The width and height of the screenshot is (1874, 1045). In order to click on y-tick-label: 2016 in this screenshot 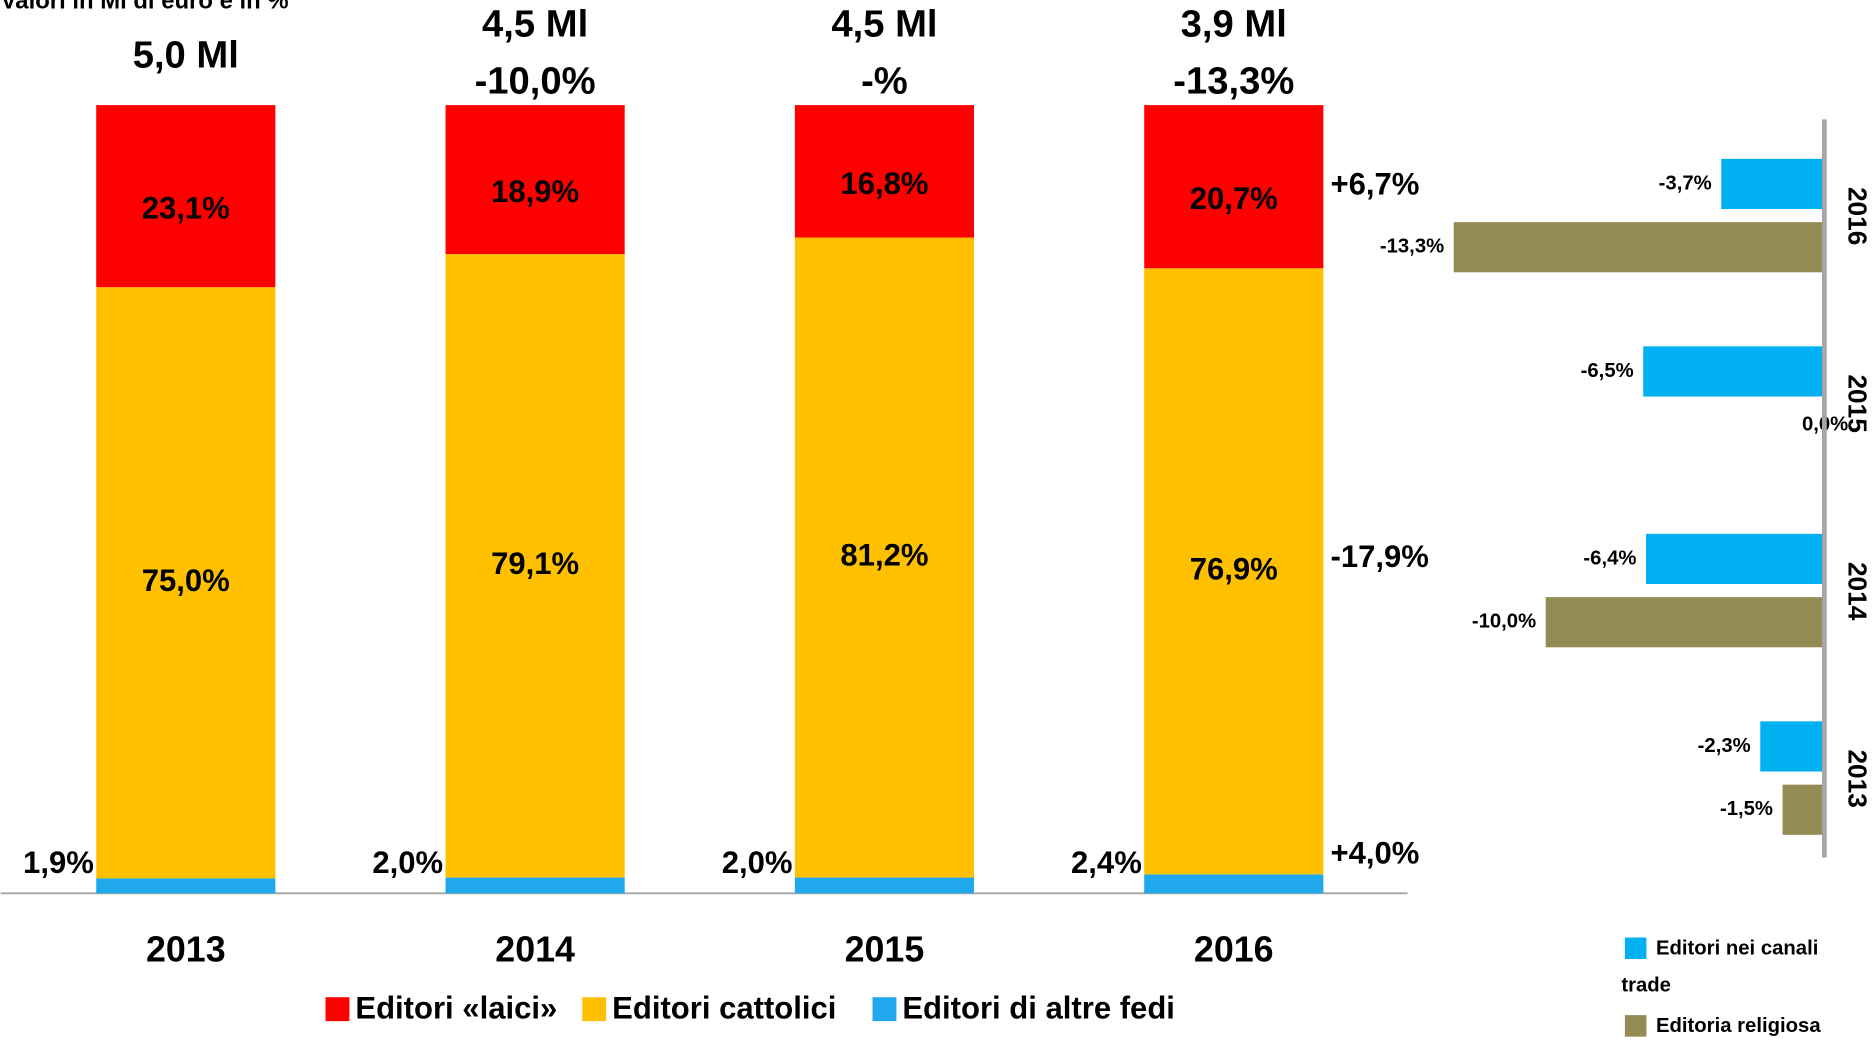, I will do `click(1857, 216)`.